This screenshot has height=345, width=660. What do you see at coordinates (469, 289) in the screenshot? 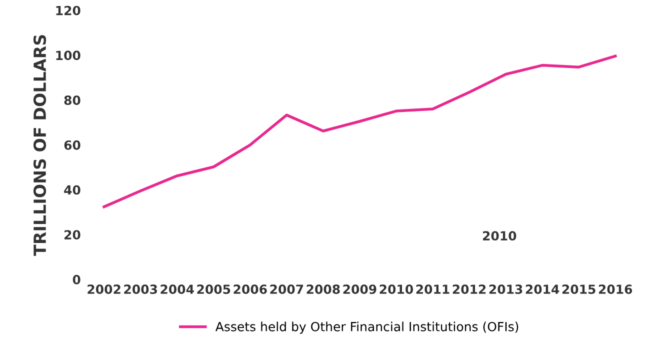
I see `x-tick-label: 2012` at bounding box center [469, 289].